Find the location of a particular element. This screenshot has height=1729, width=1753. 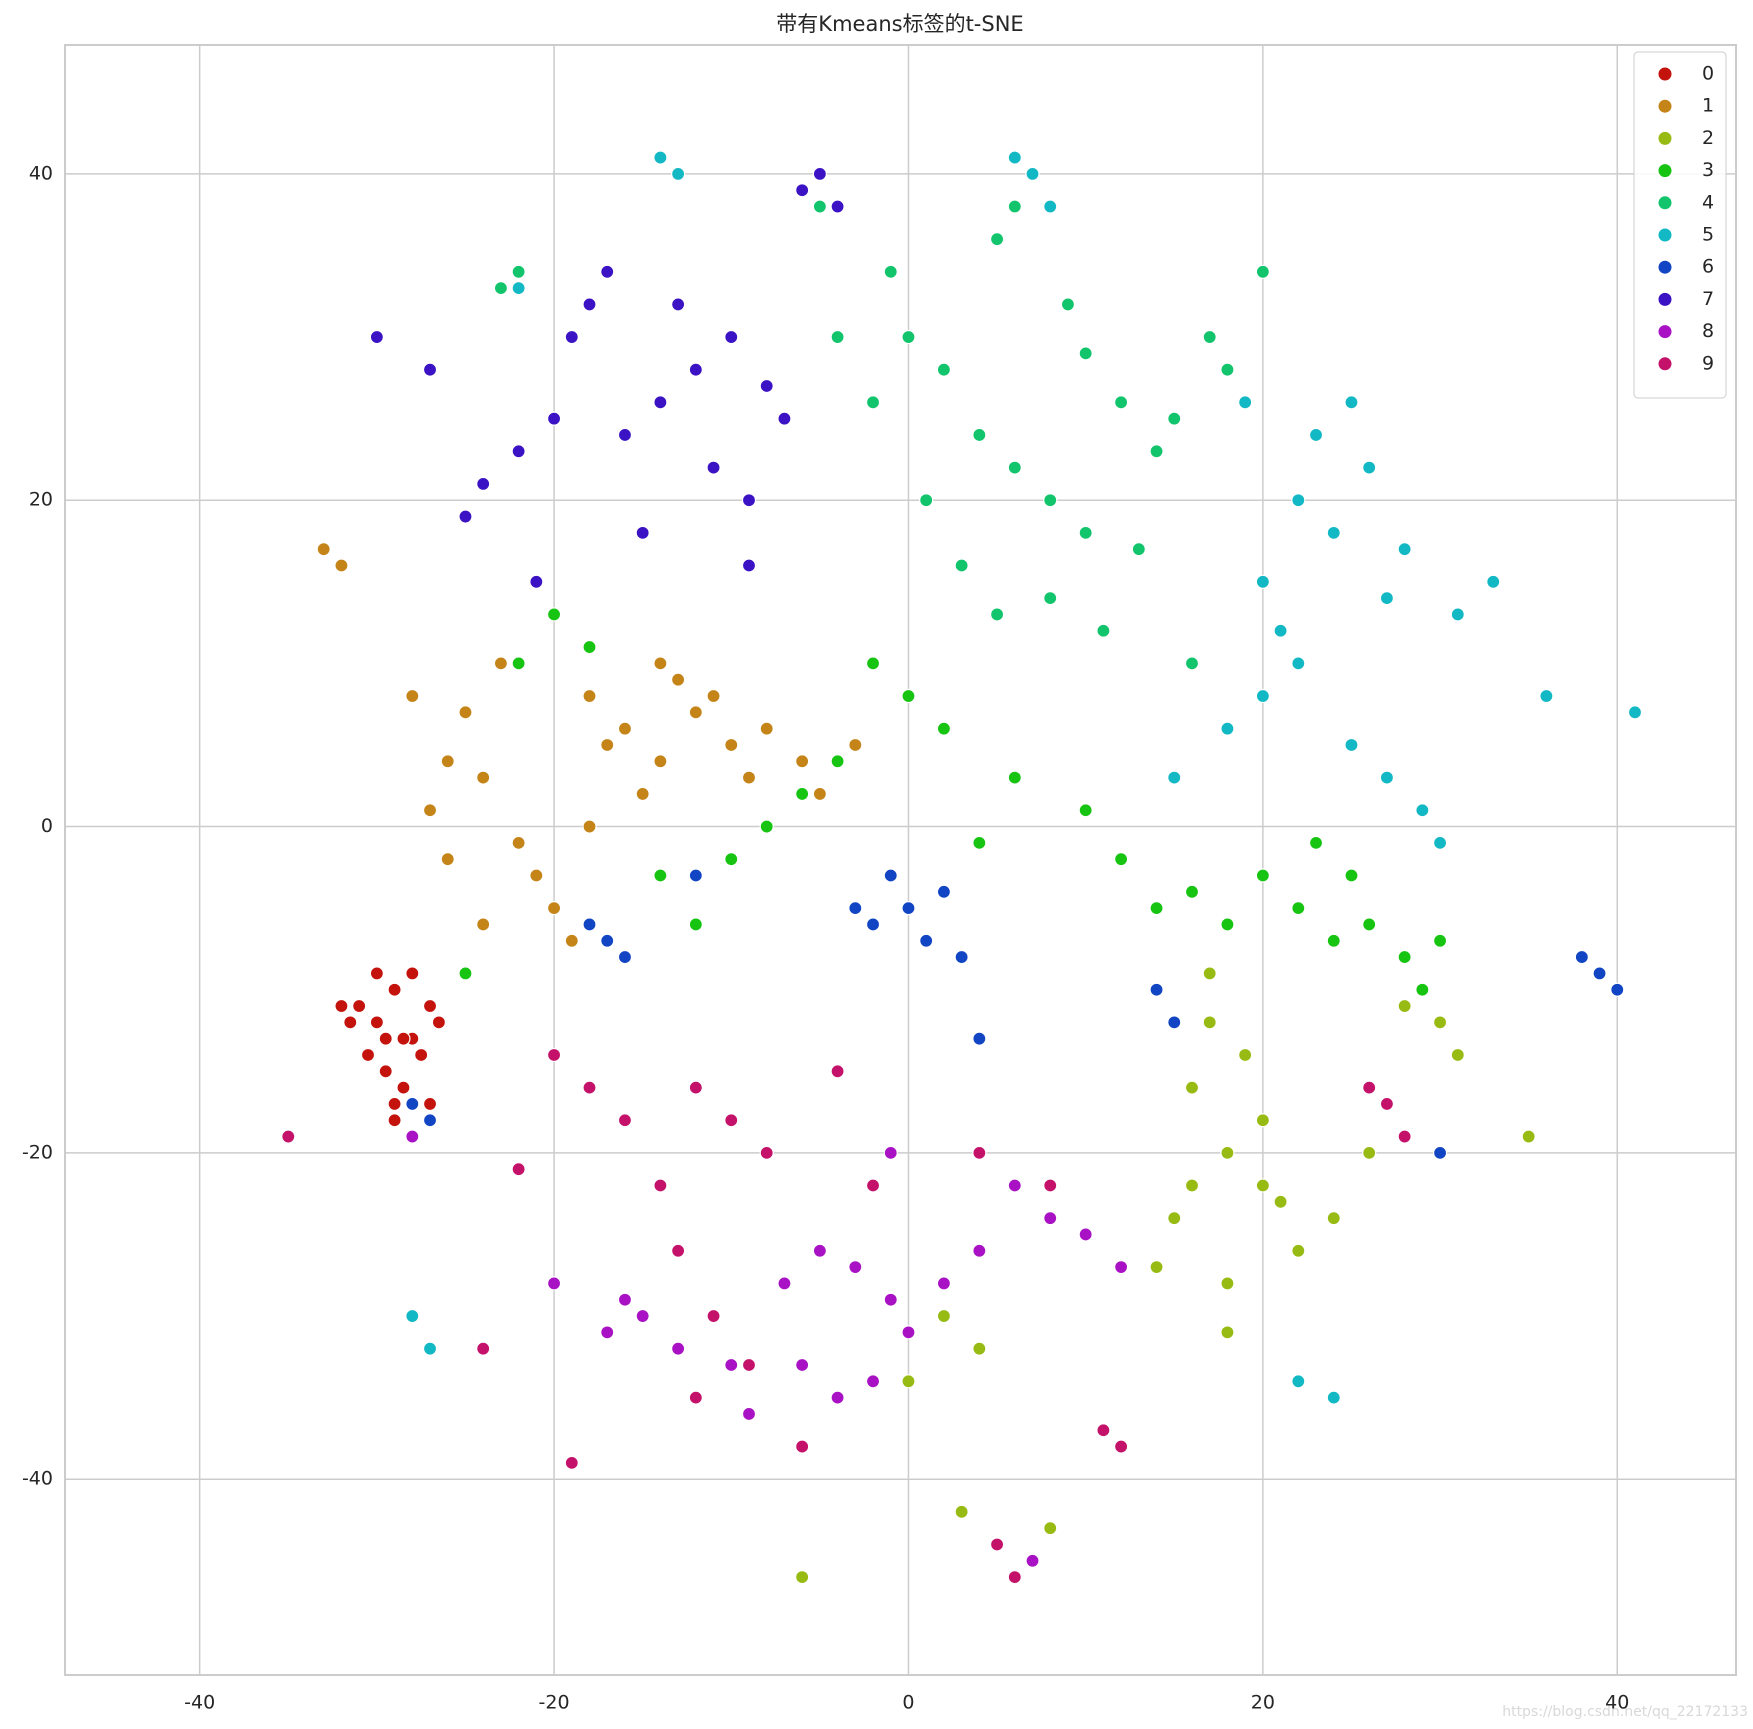

legend-label: 9 is located at coordinates (1708, 363).